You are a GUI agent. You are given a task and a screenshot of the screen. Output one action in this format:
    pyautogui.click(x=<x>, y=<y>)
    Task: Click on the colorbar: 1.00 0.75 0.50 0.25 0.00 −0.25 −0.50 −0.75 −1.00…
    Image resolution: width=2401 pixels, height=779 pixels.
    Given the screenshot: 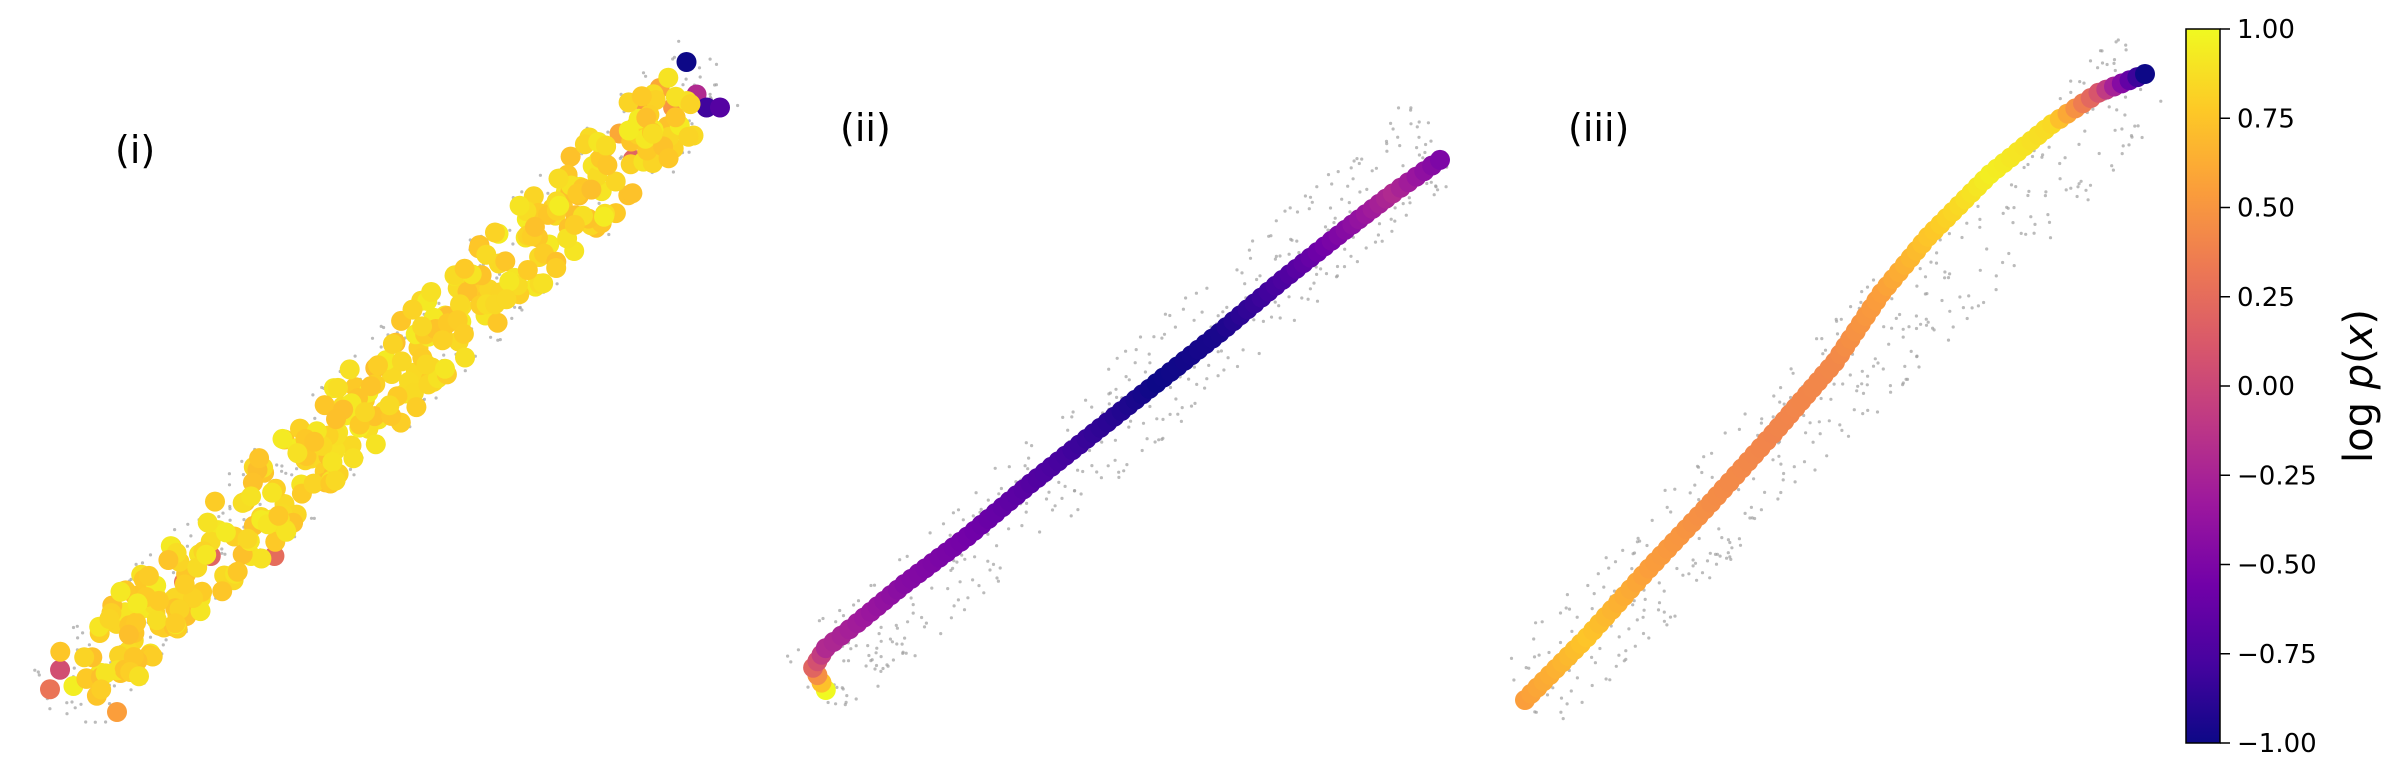 What is the action you would take?
    pyautogui.click(x=2283, y=387)
    